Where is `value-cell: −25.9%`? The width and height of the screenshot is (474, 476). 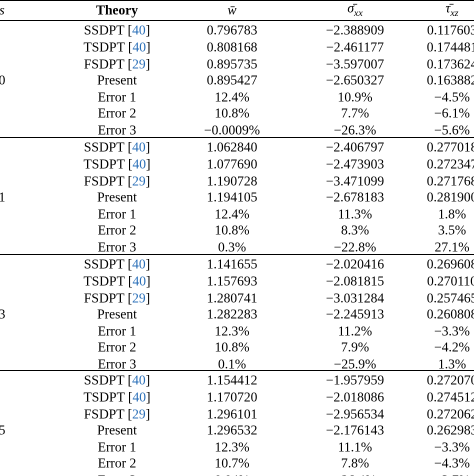
value-cell: −25.9% is located at coordinates (355, 364).